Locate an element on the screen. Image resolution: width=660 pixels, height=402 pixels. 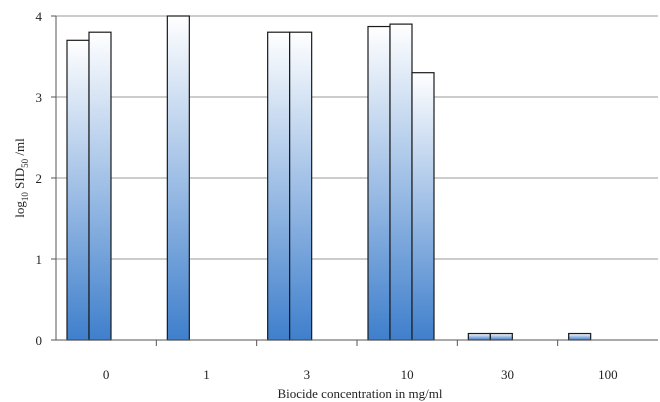
y-tick-label: 3 is located at coordinates (39, 97).